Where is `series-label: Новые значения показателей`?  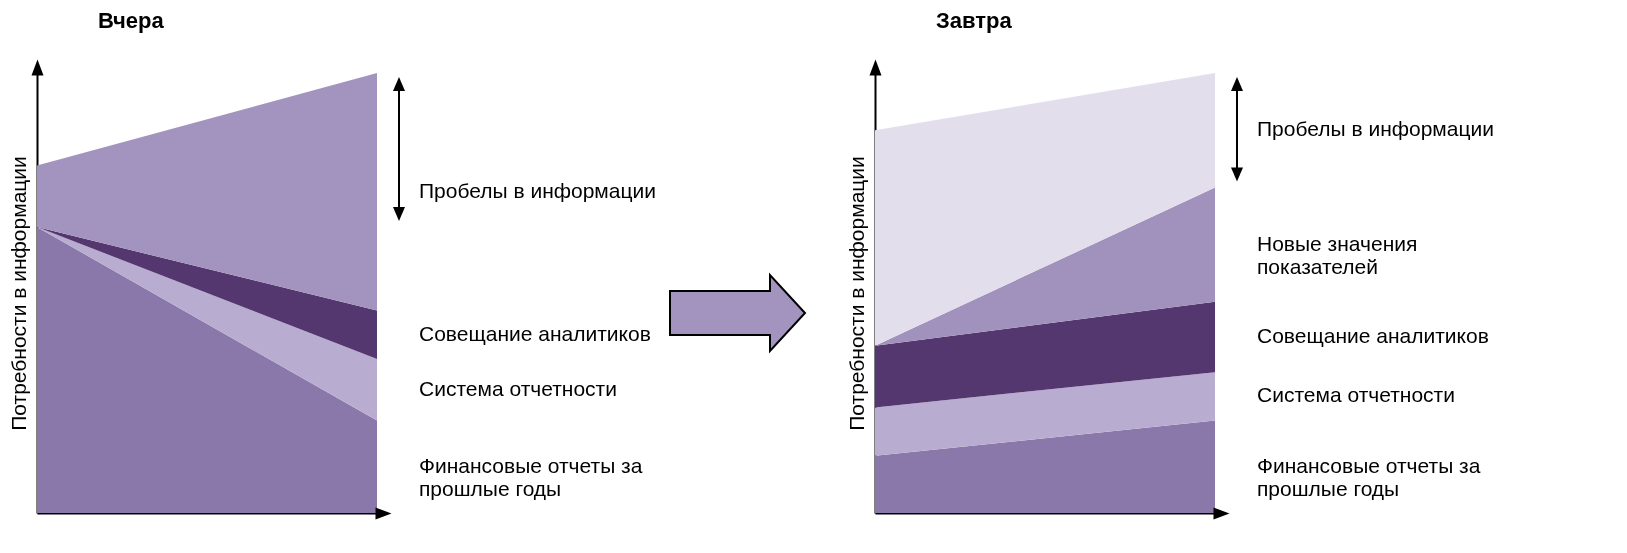
series-label: Новые значения показателей is located at coordinates (1337, 254).